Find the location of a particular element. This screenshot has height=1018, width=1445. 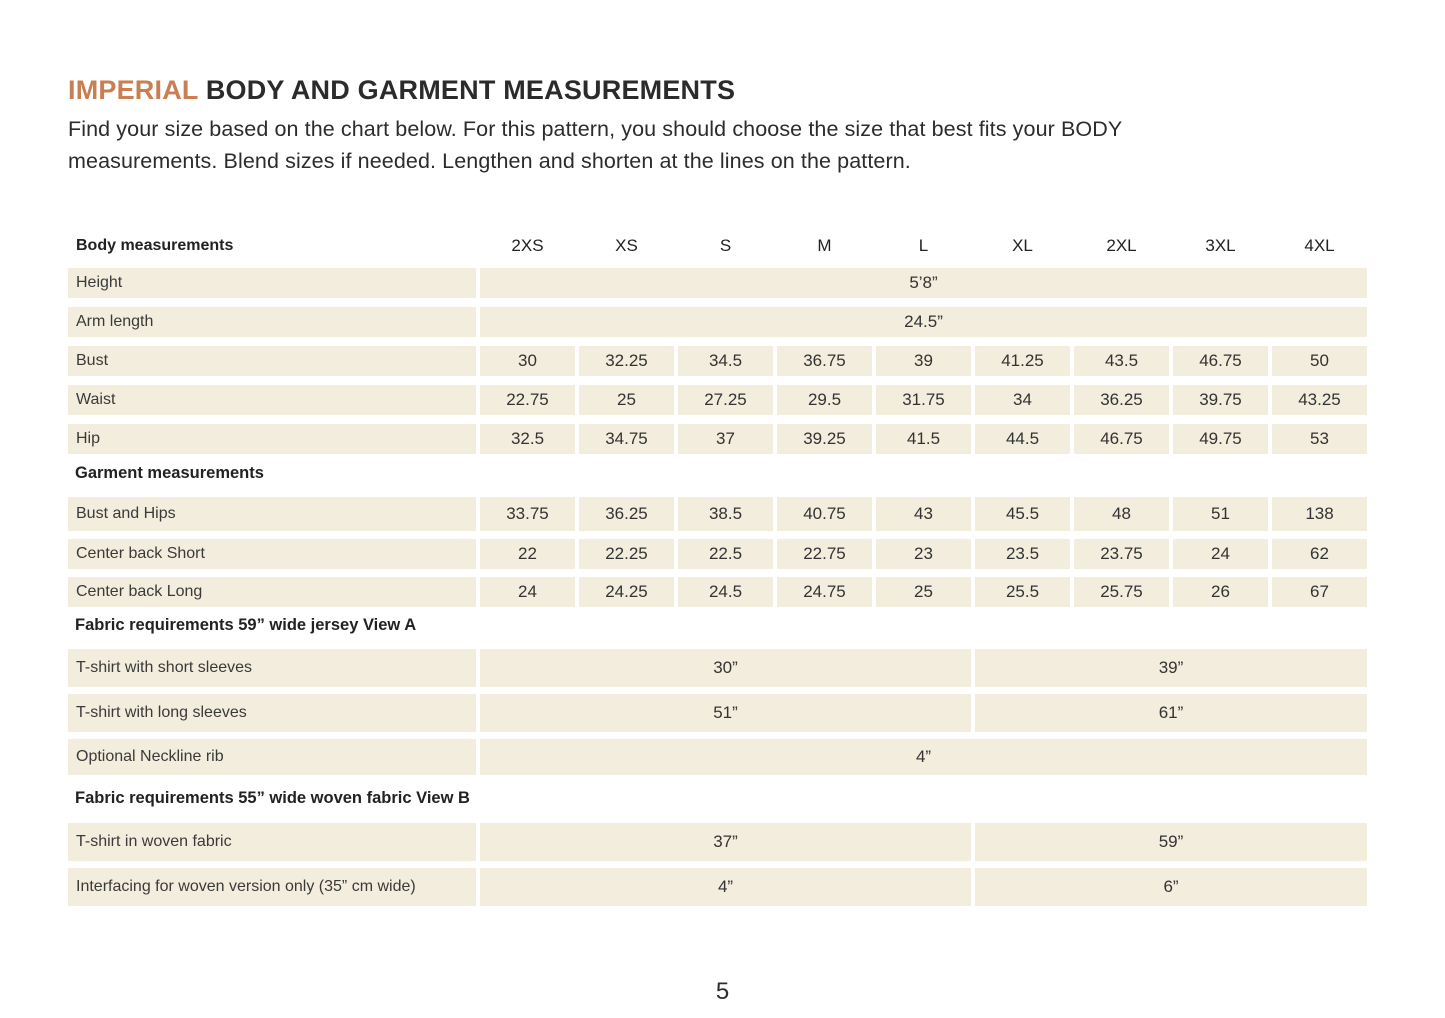

value-cell: 22 is located at coordinates (527, 554).